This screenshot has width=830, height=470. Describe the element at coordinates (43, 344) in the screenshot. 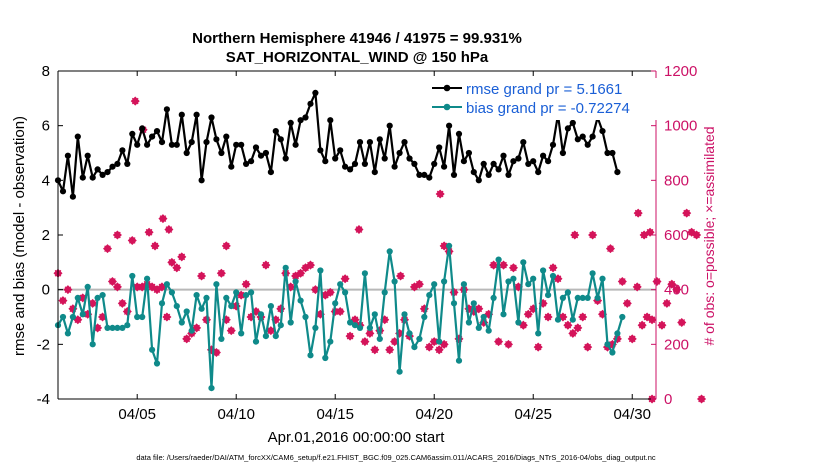

I see `y-tick-label: -2` at that location.